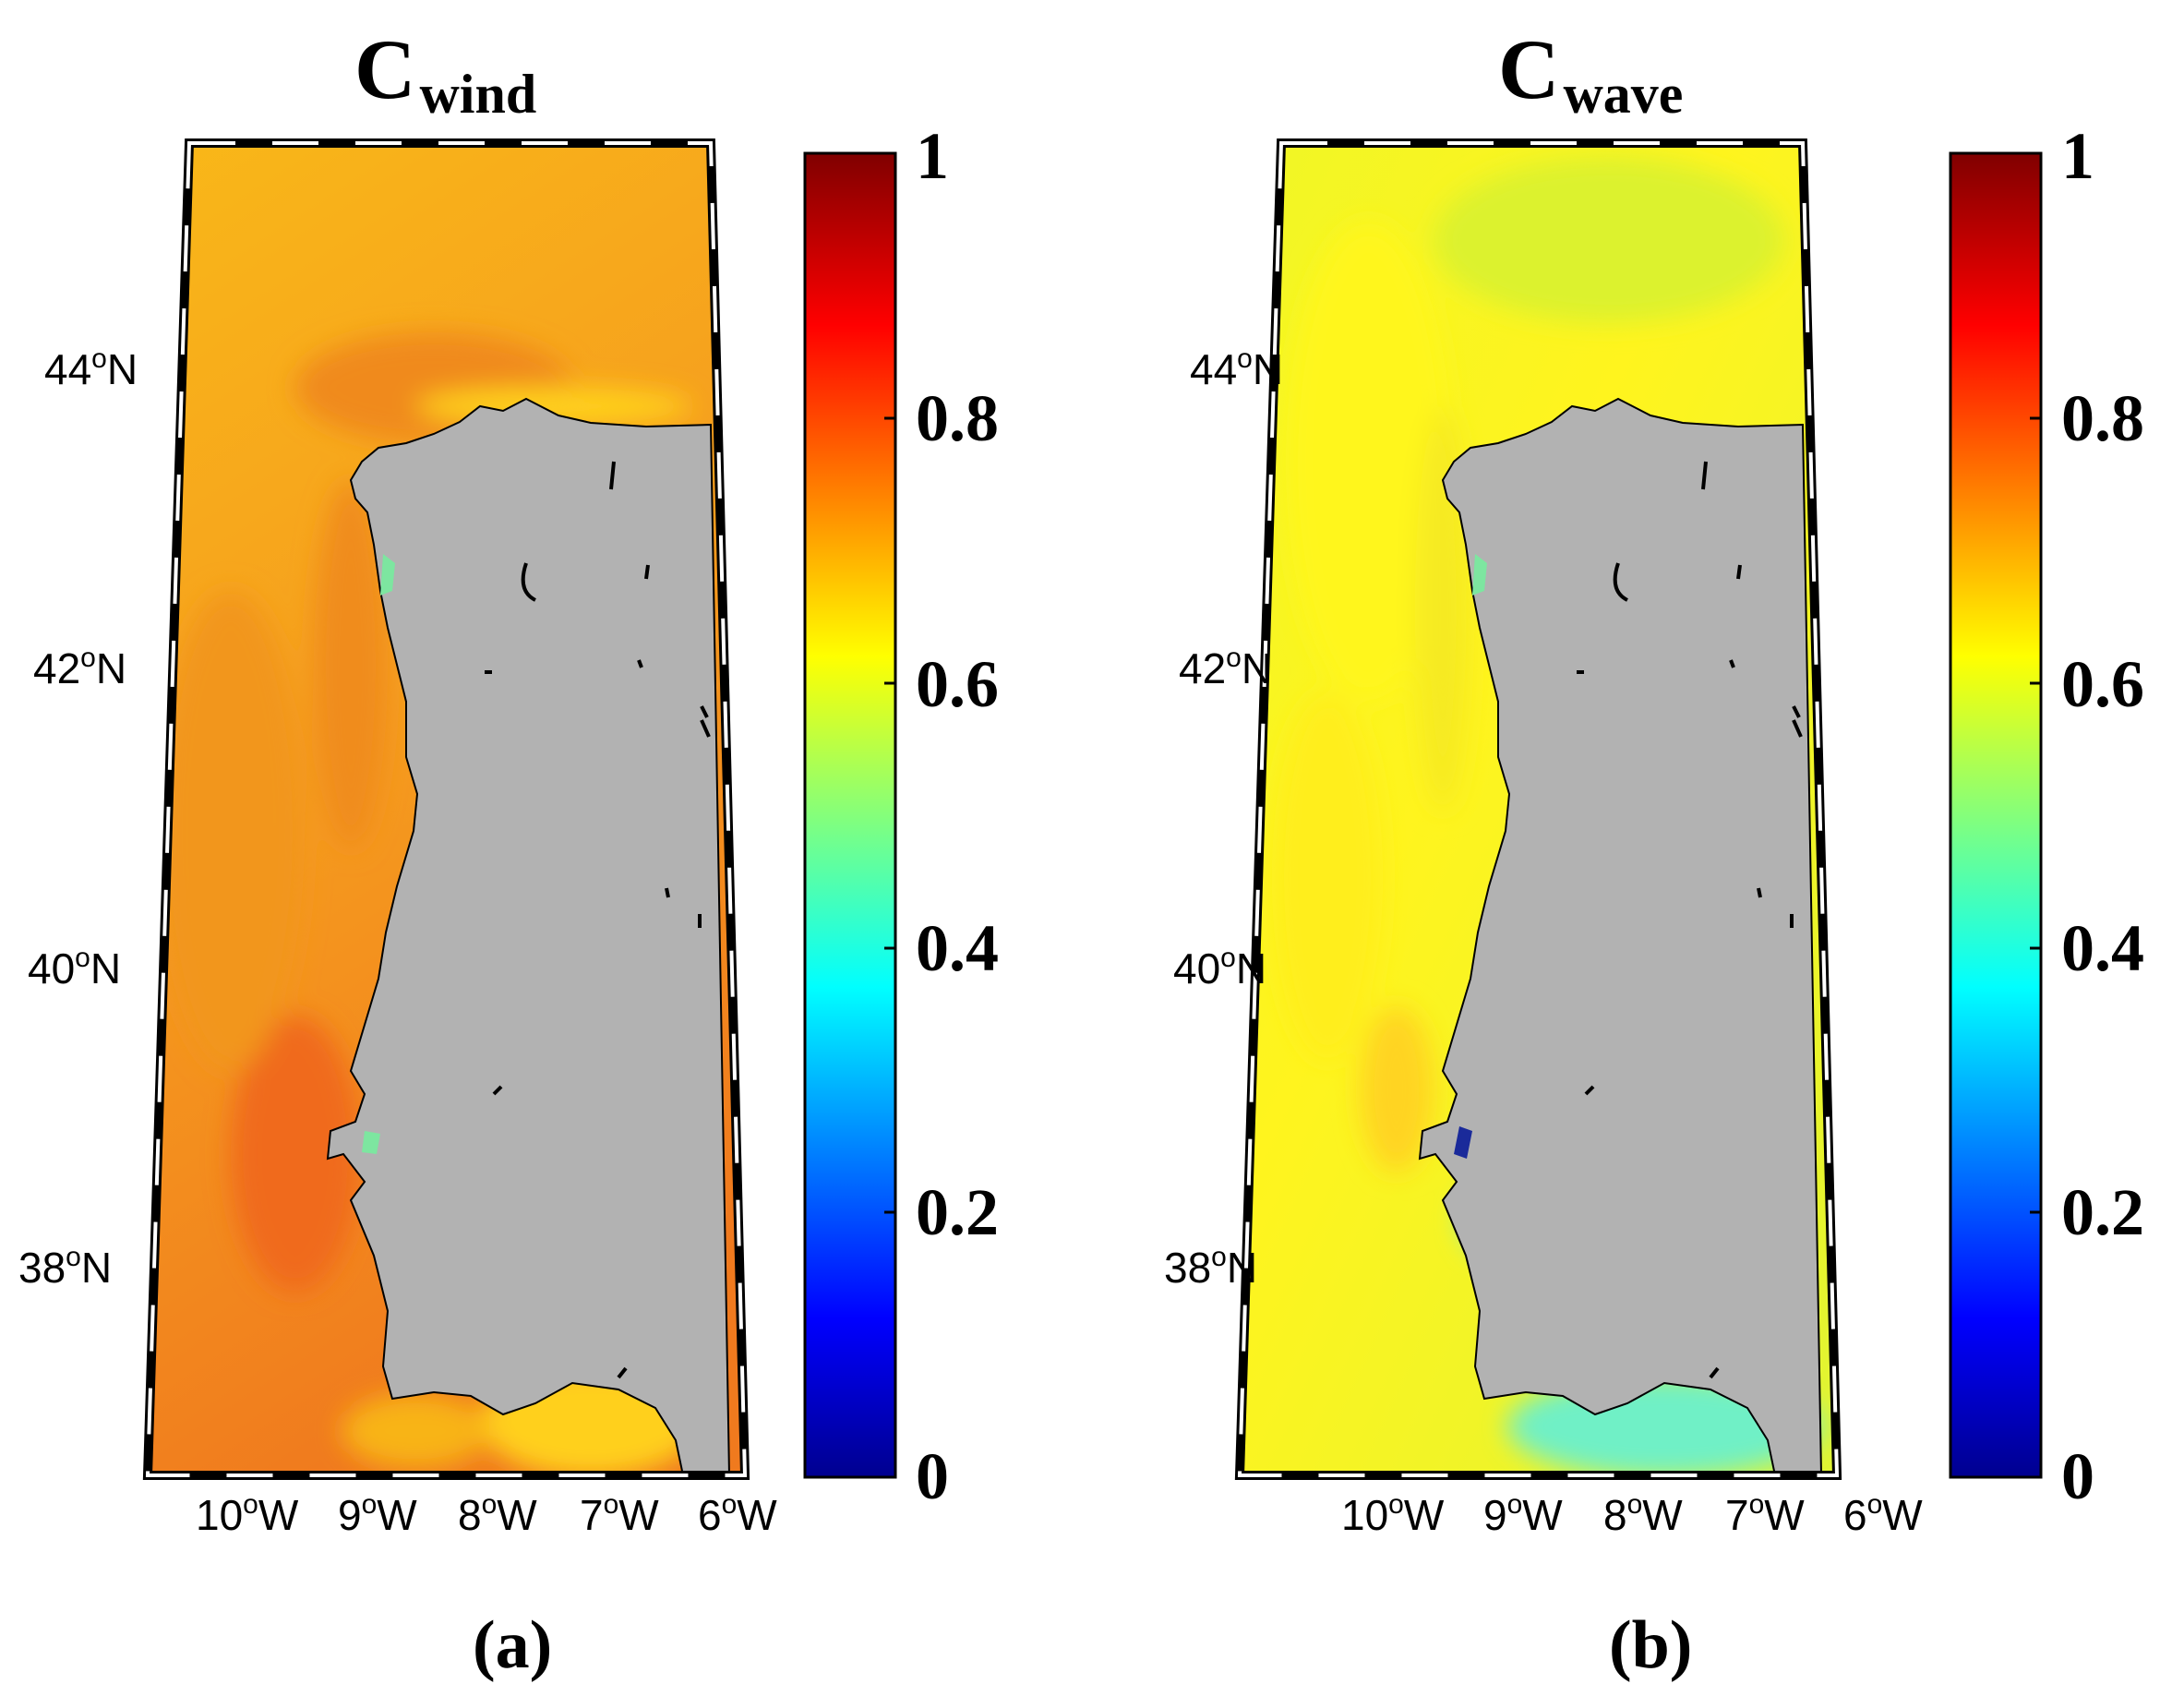 The width and height of the screenshot is (2184, 1708). I want to click on panel-title: Cwind, so click(445, 73).